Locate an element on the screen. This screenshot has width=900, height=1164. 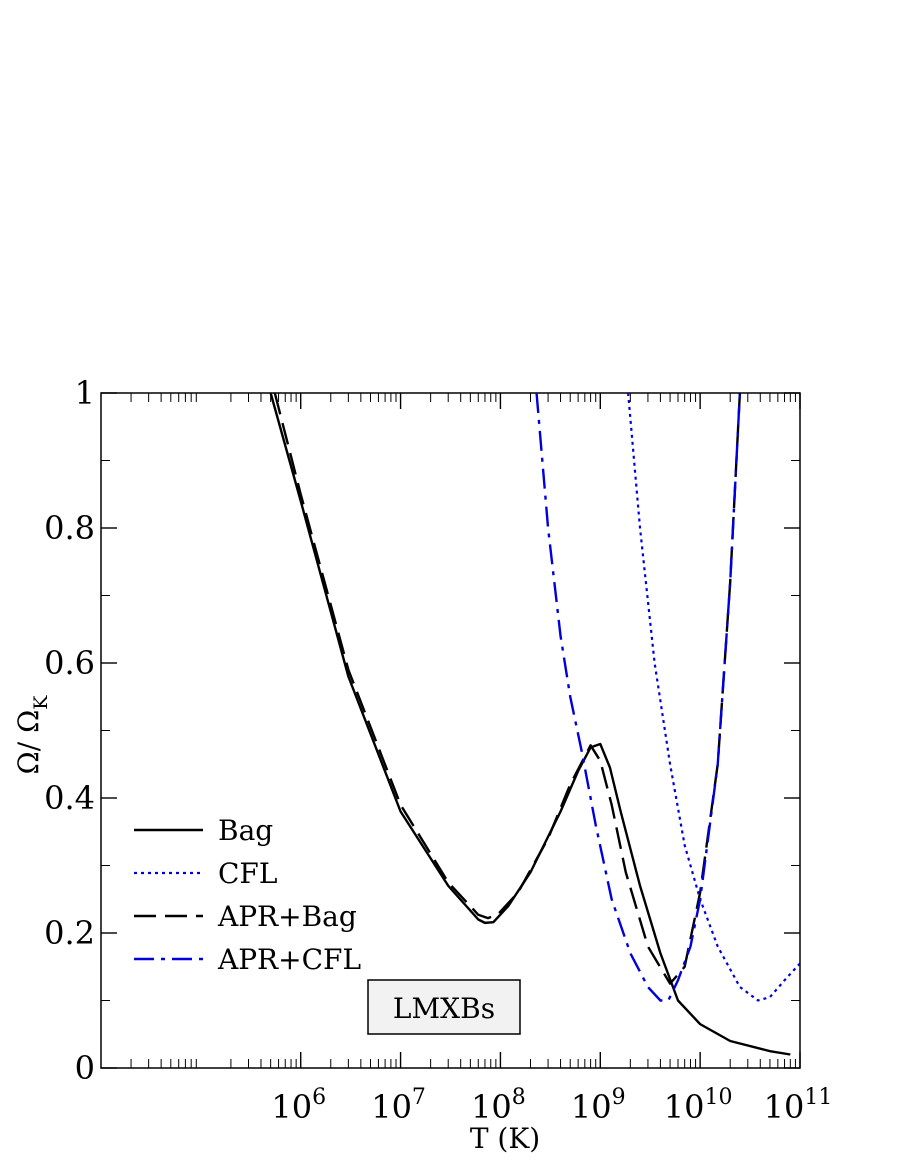
y-tick-label: 0.8 is located at coordinates (69, 528).